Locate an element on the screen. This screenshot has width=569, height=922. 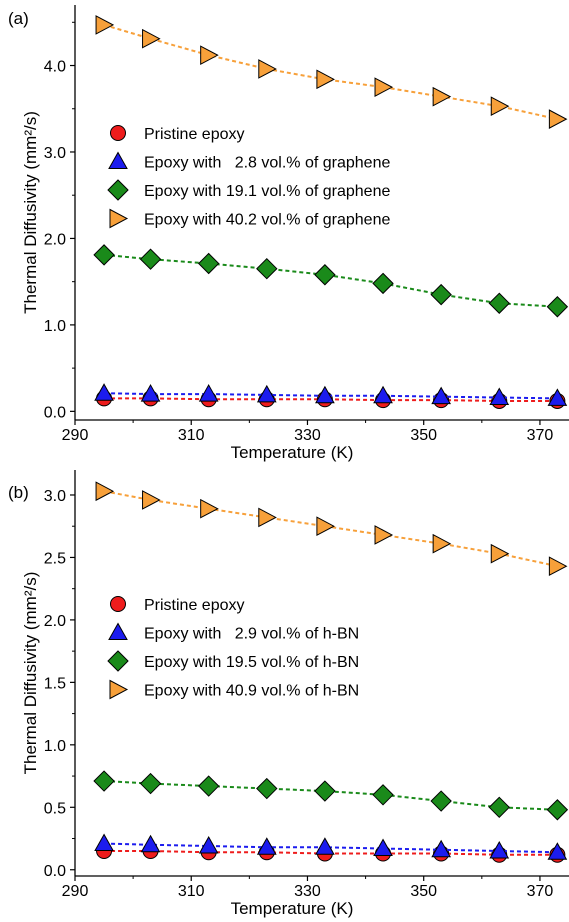
legend-label: Pristine epoxy is located at coordinates (194, 605).